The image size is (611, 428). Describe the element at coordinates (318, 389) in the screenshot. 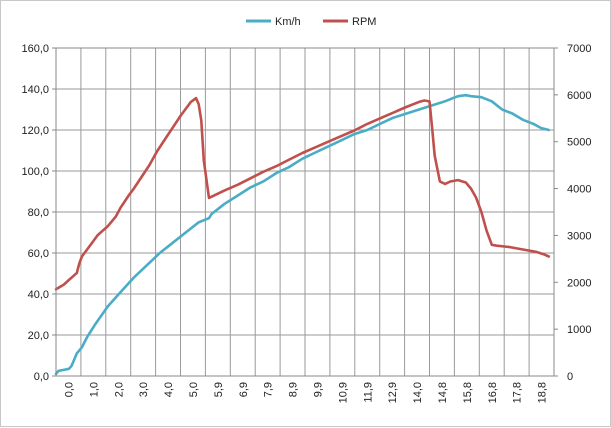

I see `x-tick-label: 9,9` at that location.